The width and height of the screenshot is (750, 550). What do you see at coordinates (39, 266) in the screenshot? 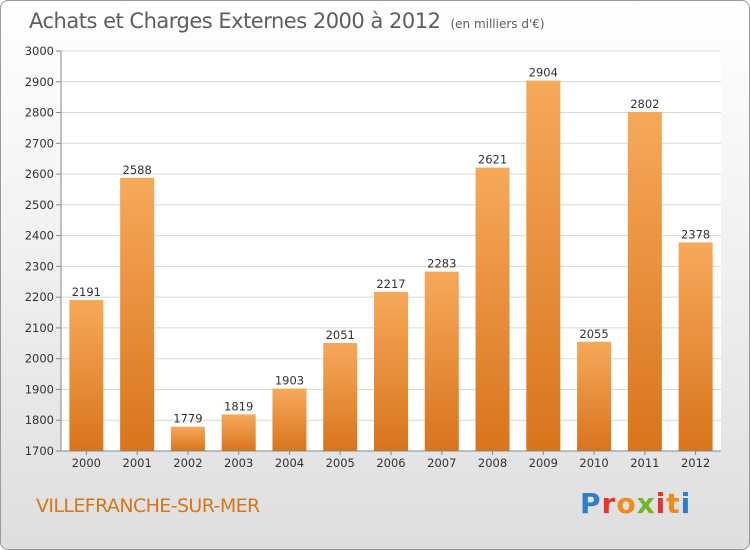
I see `y-tick-label: 2300` at bounding box center [39, 266].